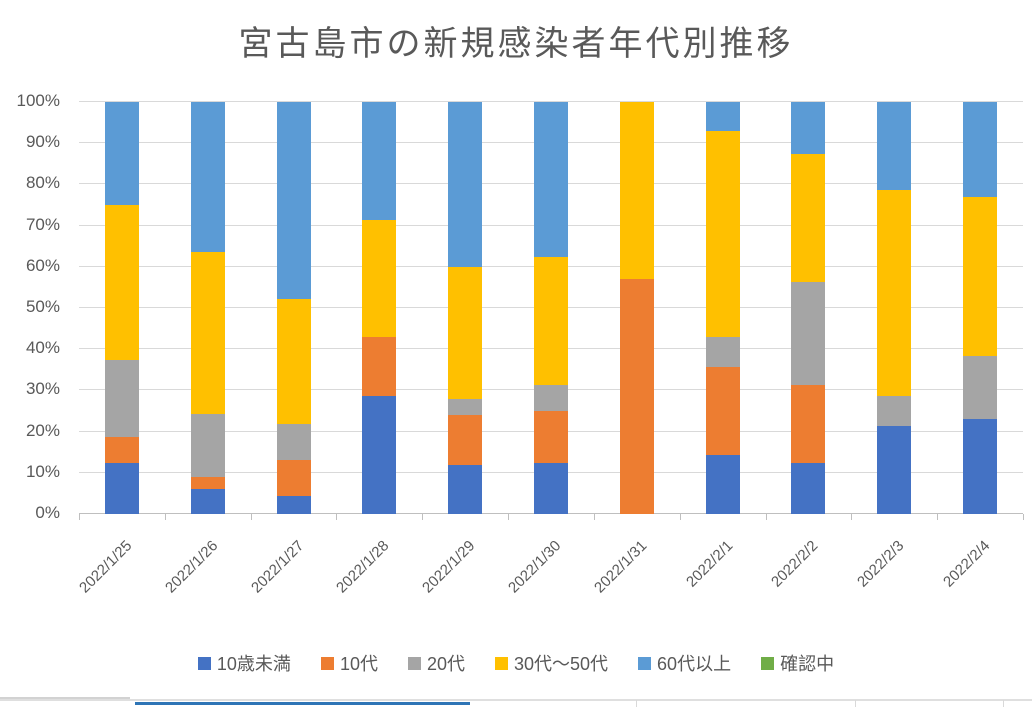  What do you see at coordinates (42, 389) in the screenshot?
I see `y-tick-label: 30%` at bounding box center [42, 389].